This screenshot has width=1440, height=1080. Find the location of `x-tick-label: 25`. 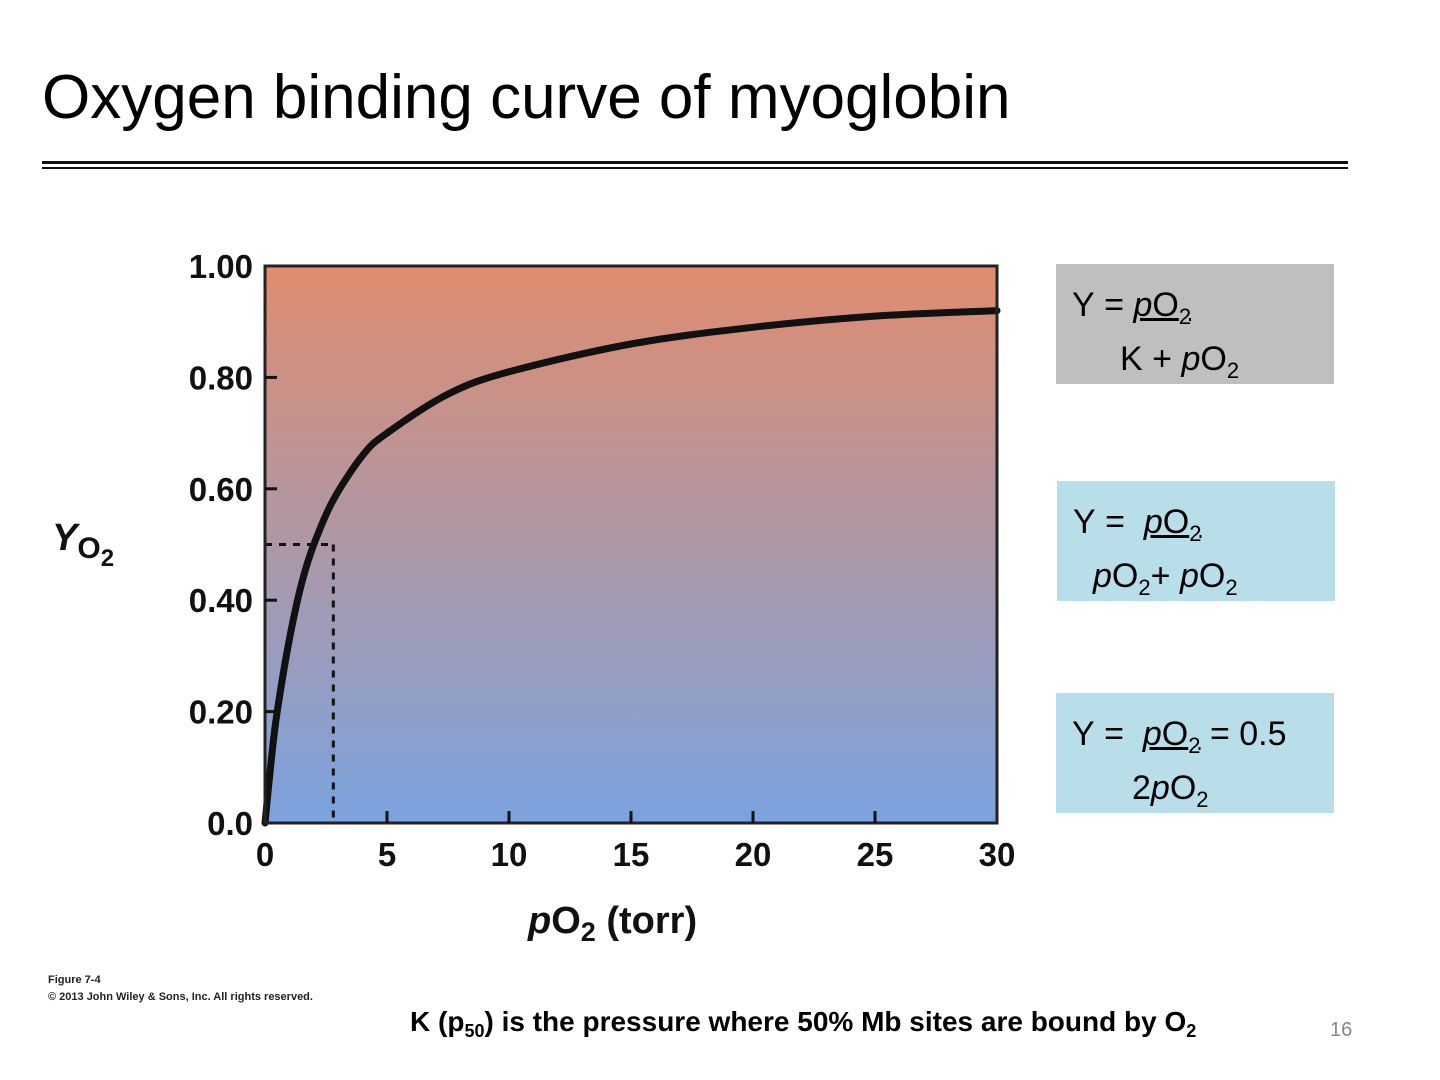

x-tick-label: 25 is located at coordinates (875, 854).